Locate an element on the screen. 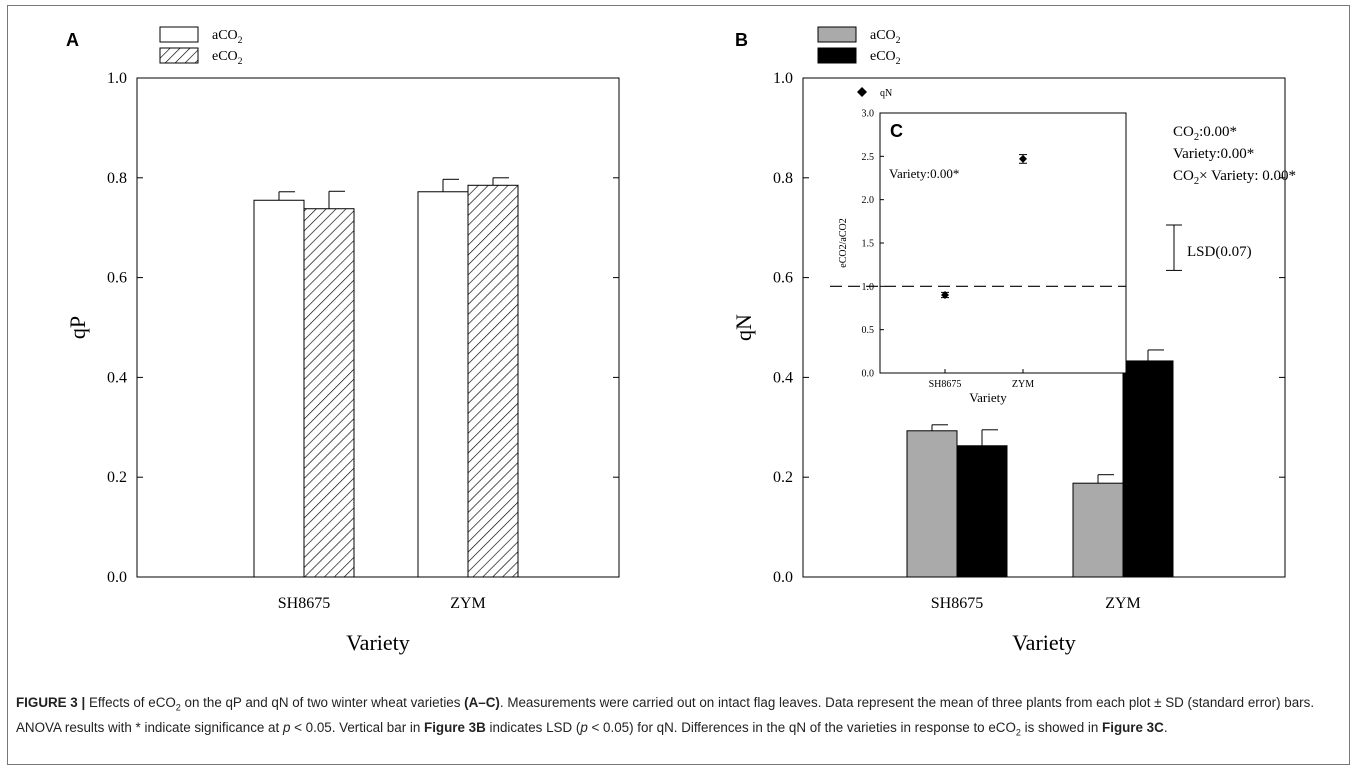 The image size is (1358, 771). y-tick-label: 2.0 is located at coordinates (868, 200).